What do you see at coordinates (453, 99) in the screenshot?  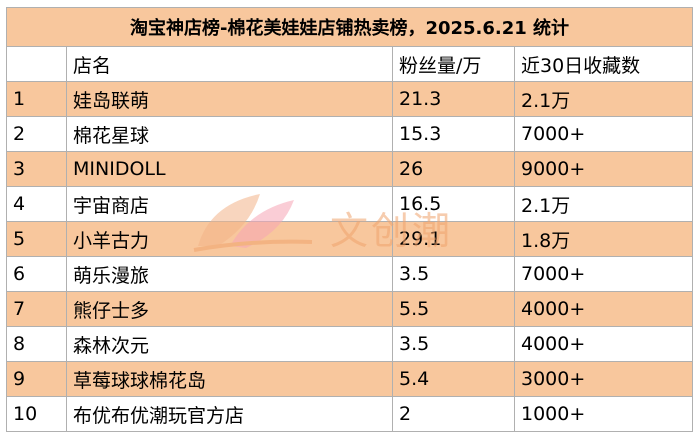 I see `fans-cell: 21.3` at bounding box center [453, 99].